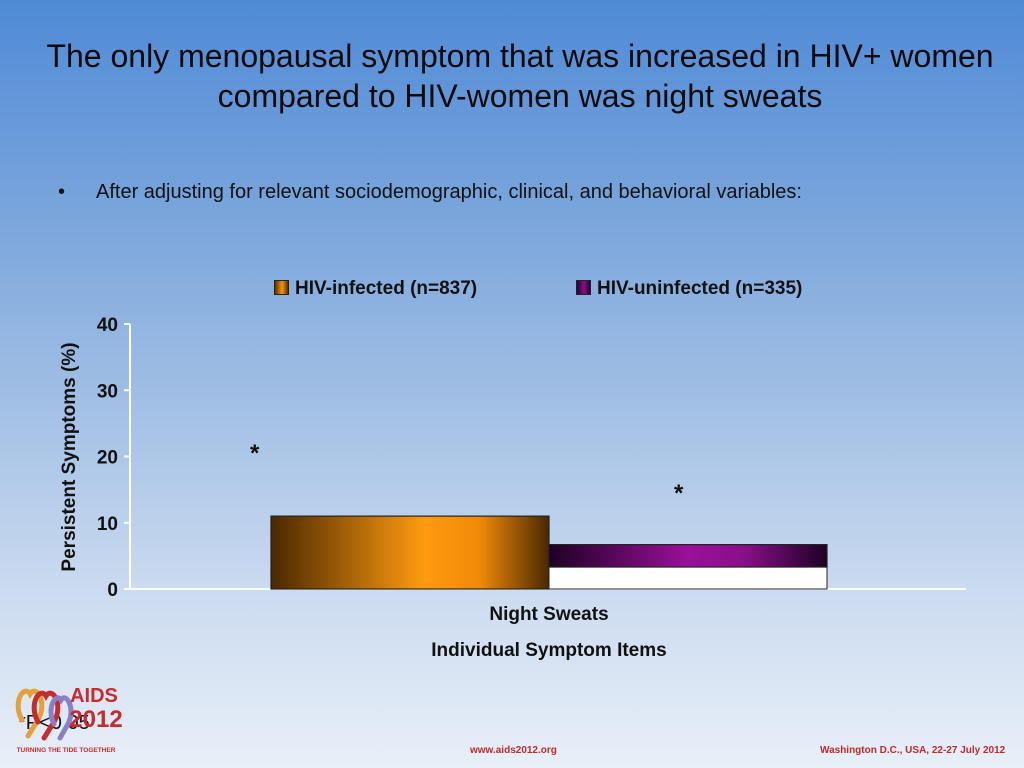 The height and width of the screenshot is (768, 1024). I want to click on x-axis-label: Individual Symptom Items, so click(549, 650).